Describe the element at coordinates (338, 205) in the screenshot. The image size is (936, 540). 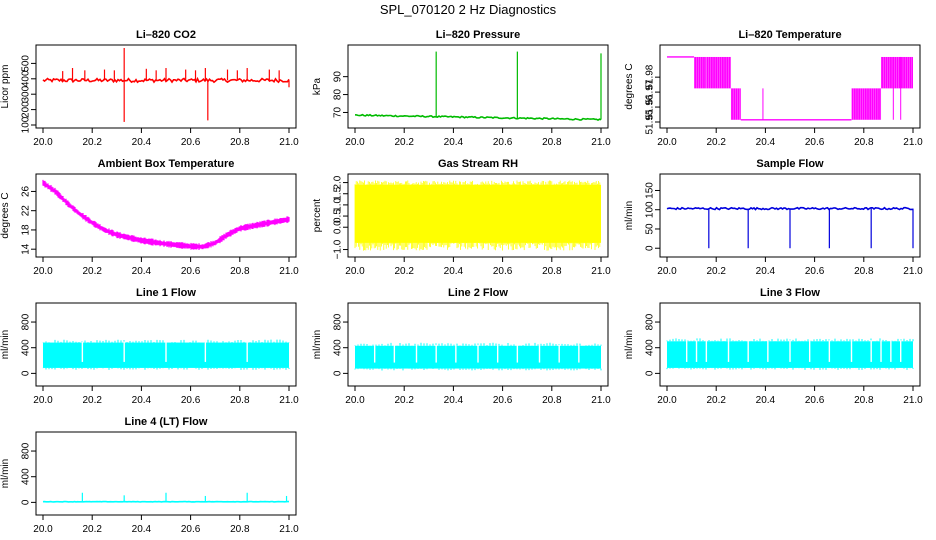
I see `y-tick-label: 1.0` at that location.